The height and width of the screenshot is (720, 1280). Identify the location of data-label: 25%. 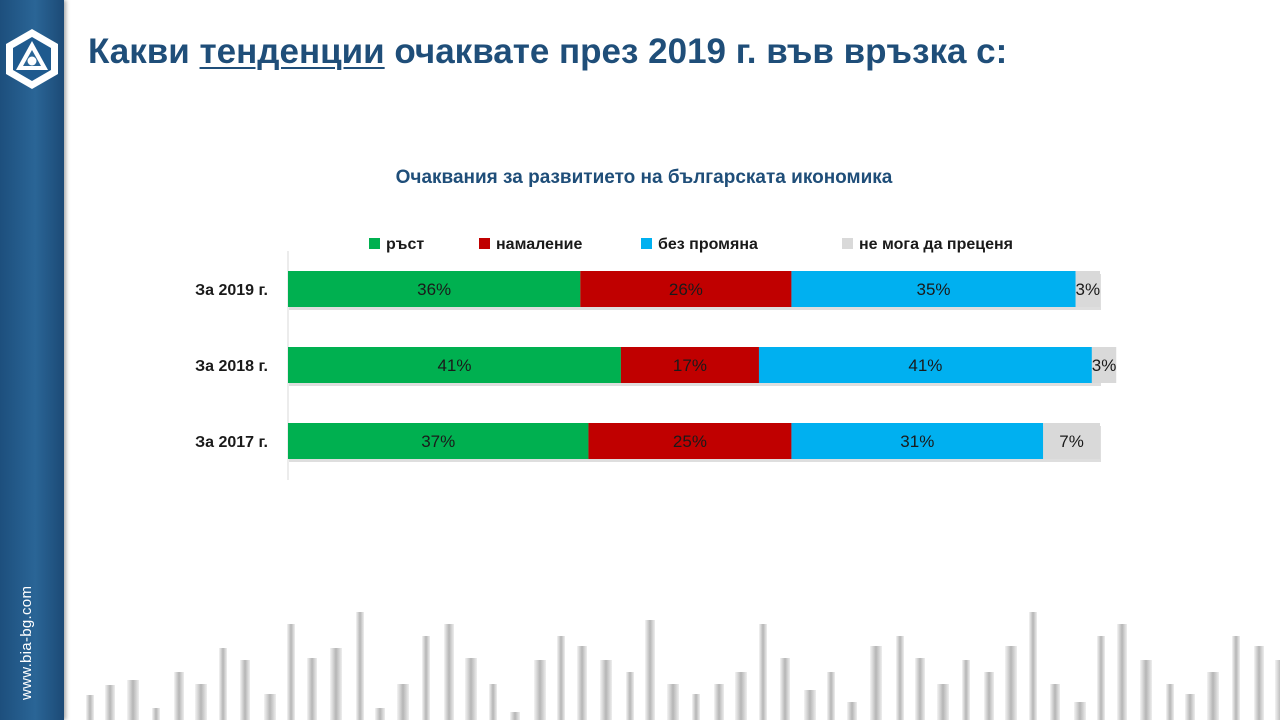
(690, 441).